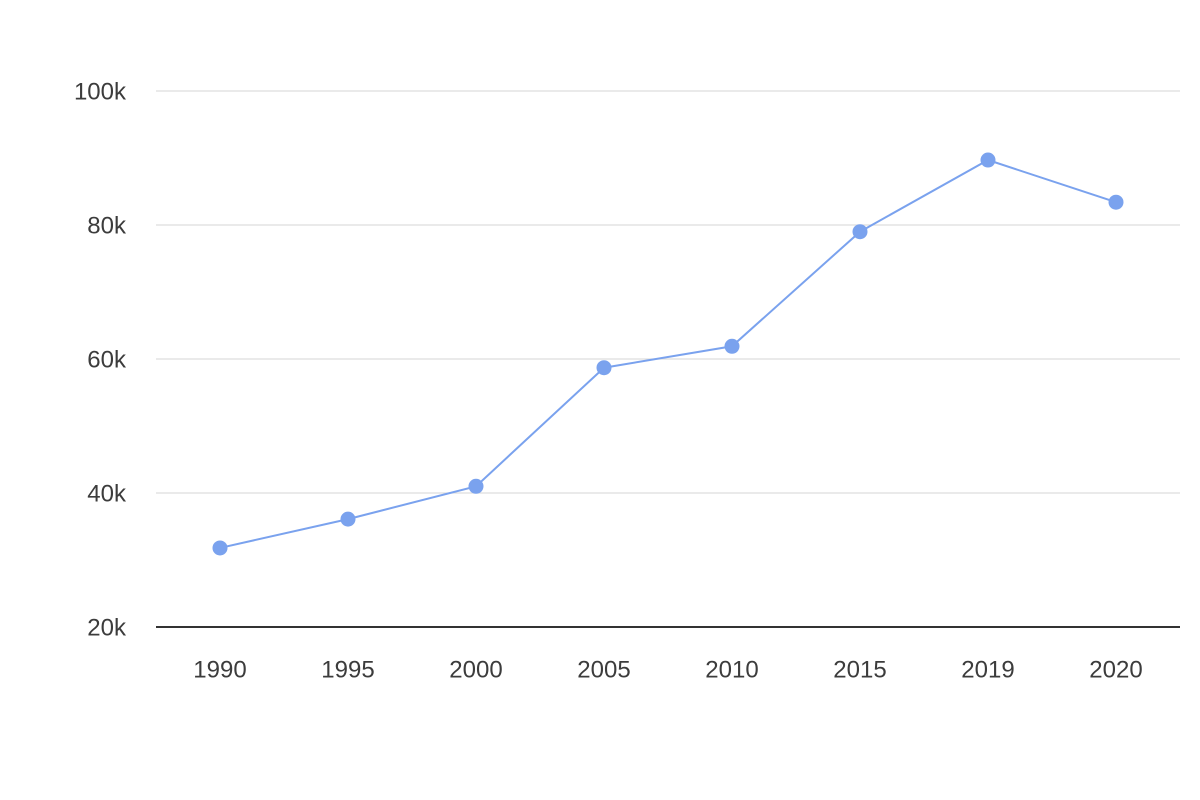 The height and width of the screenshot is (800, 1200). I want to click on x-tick-label: 2020, so click(1115, 669).